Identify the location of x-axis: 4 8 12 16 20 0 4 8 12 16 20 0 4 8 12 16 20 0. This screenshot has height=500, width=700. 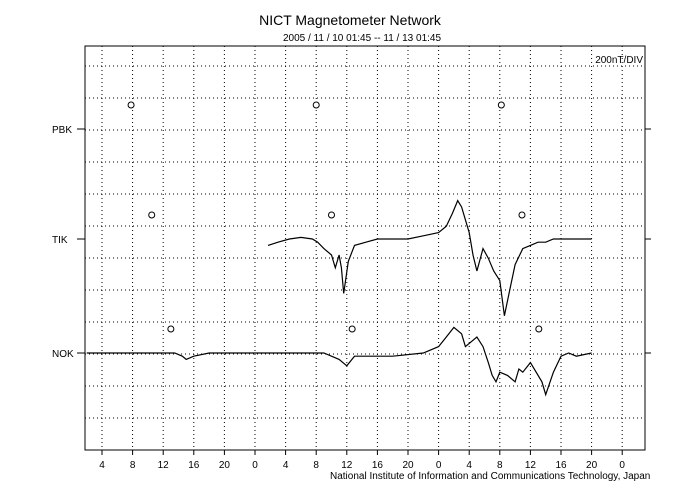
(362, 460).